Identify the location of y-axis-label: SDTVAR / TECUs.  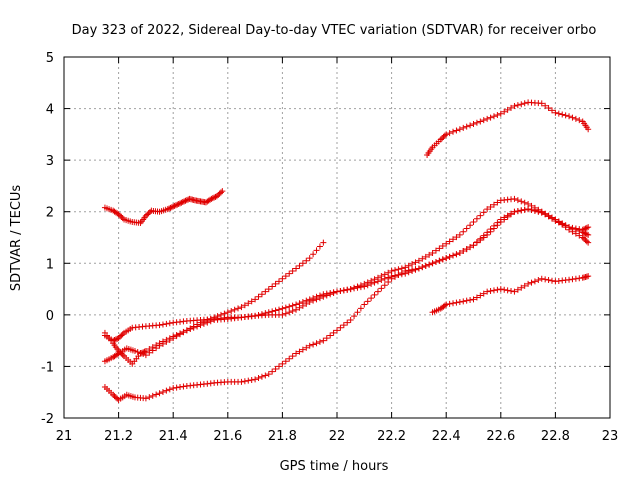
(16, 238).